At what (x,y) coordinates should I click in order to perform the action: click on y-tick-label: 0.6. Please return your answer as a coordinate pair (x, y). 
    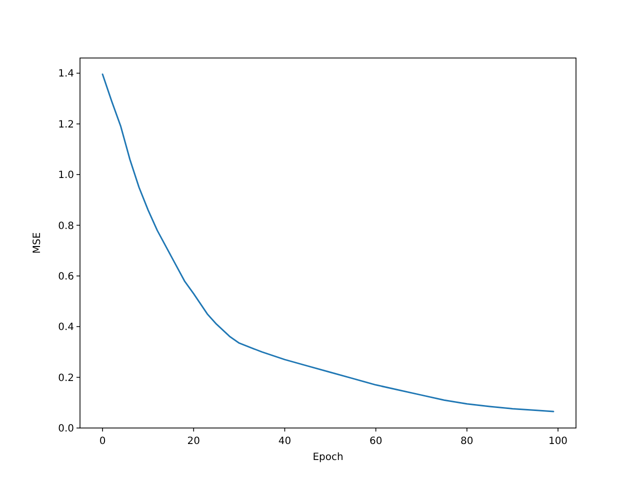
    Looking at the image, I should click on (66, 276).